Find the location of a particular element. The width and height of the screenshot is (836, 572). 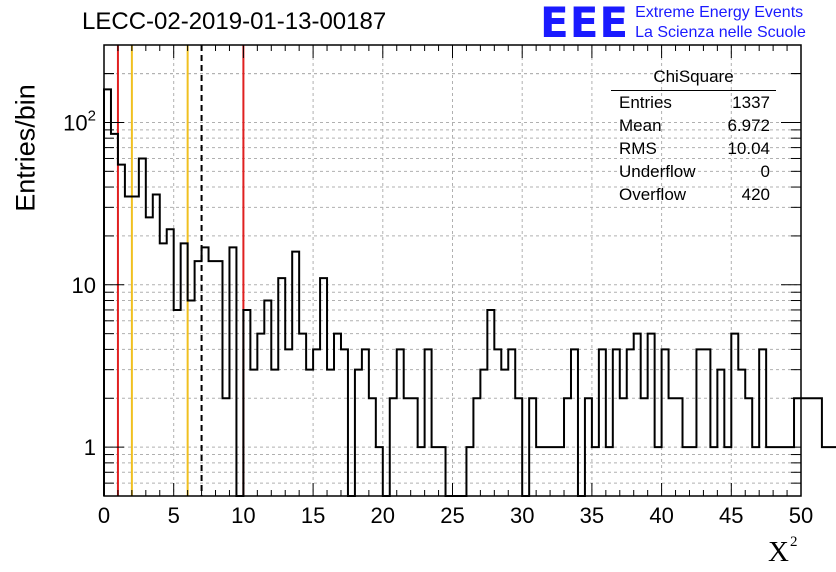

stats-row: RMS 10.04 is located at coordinates (693, 148).